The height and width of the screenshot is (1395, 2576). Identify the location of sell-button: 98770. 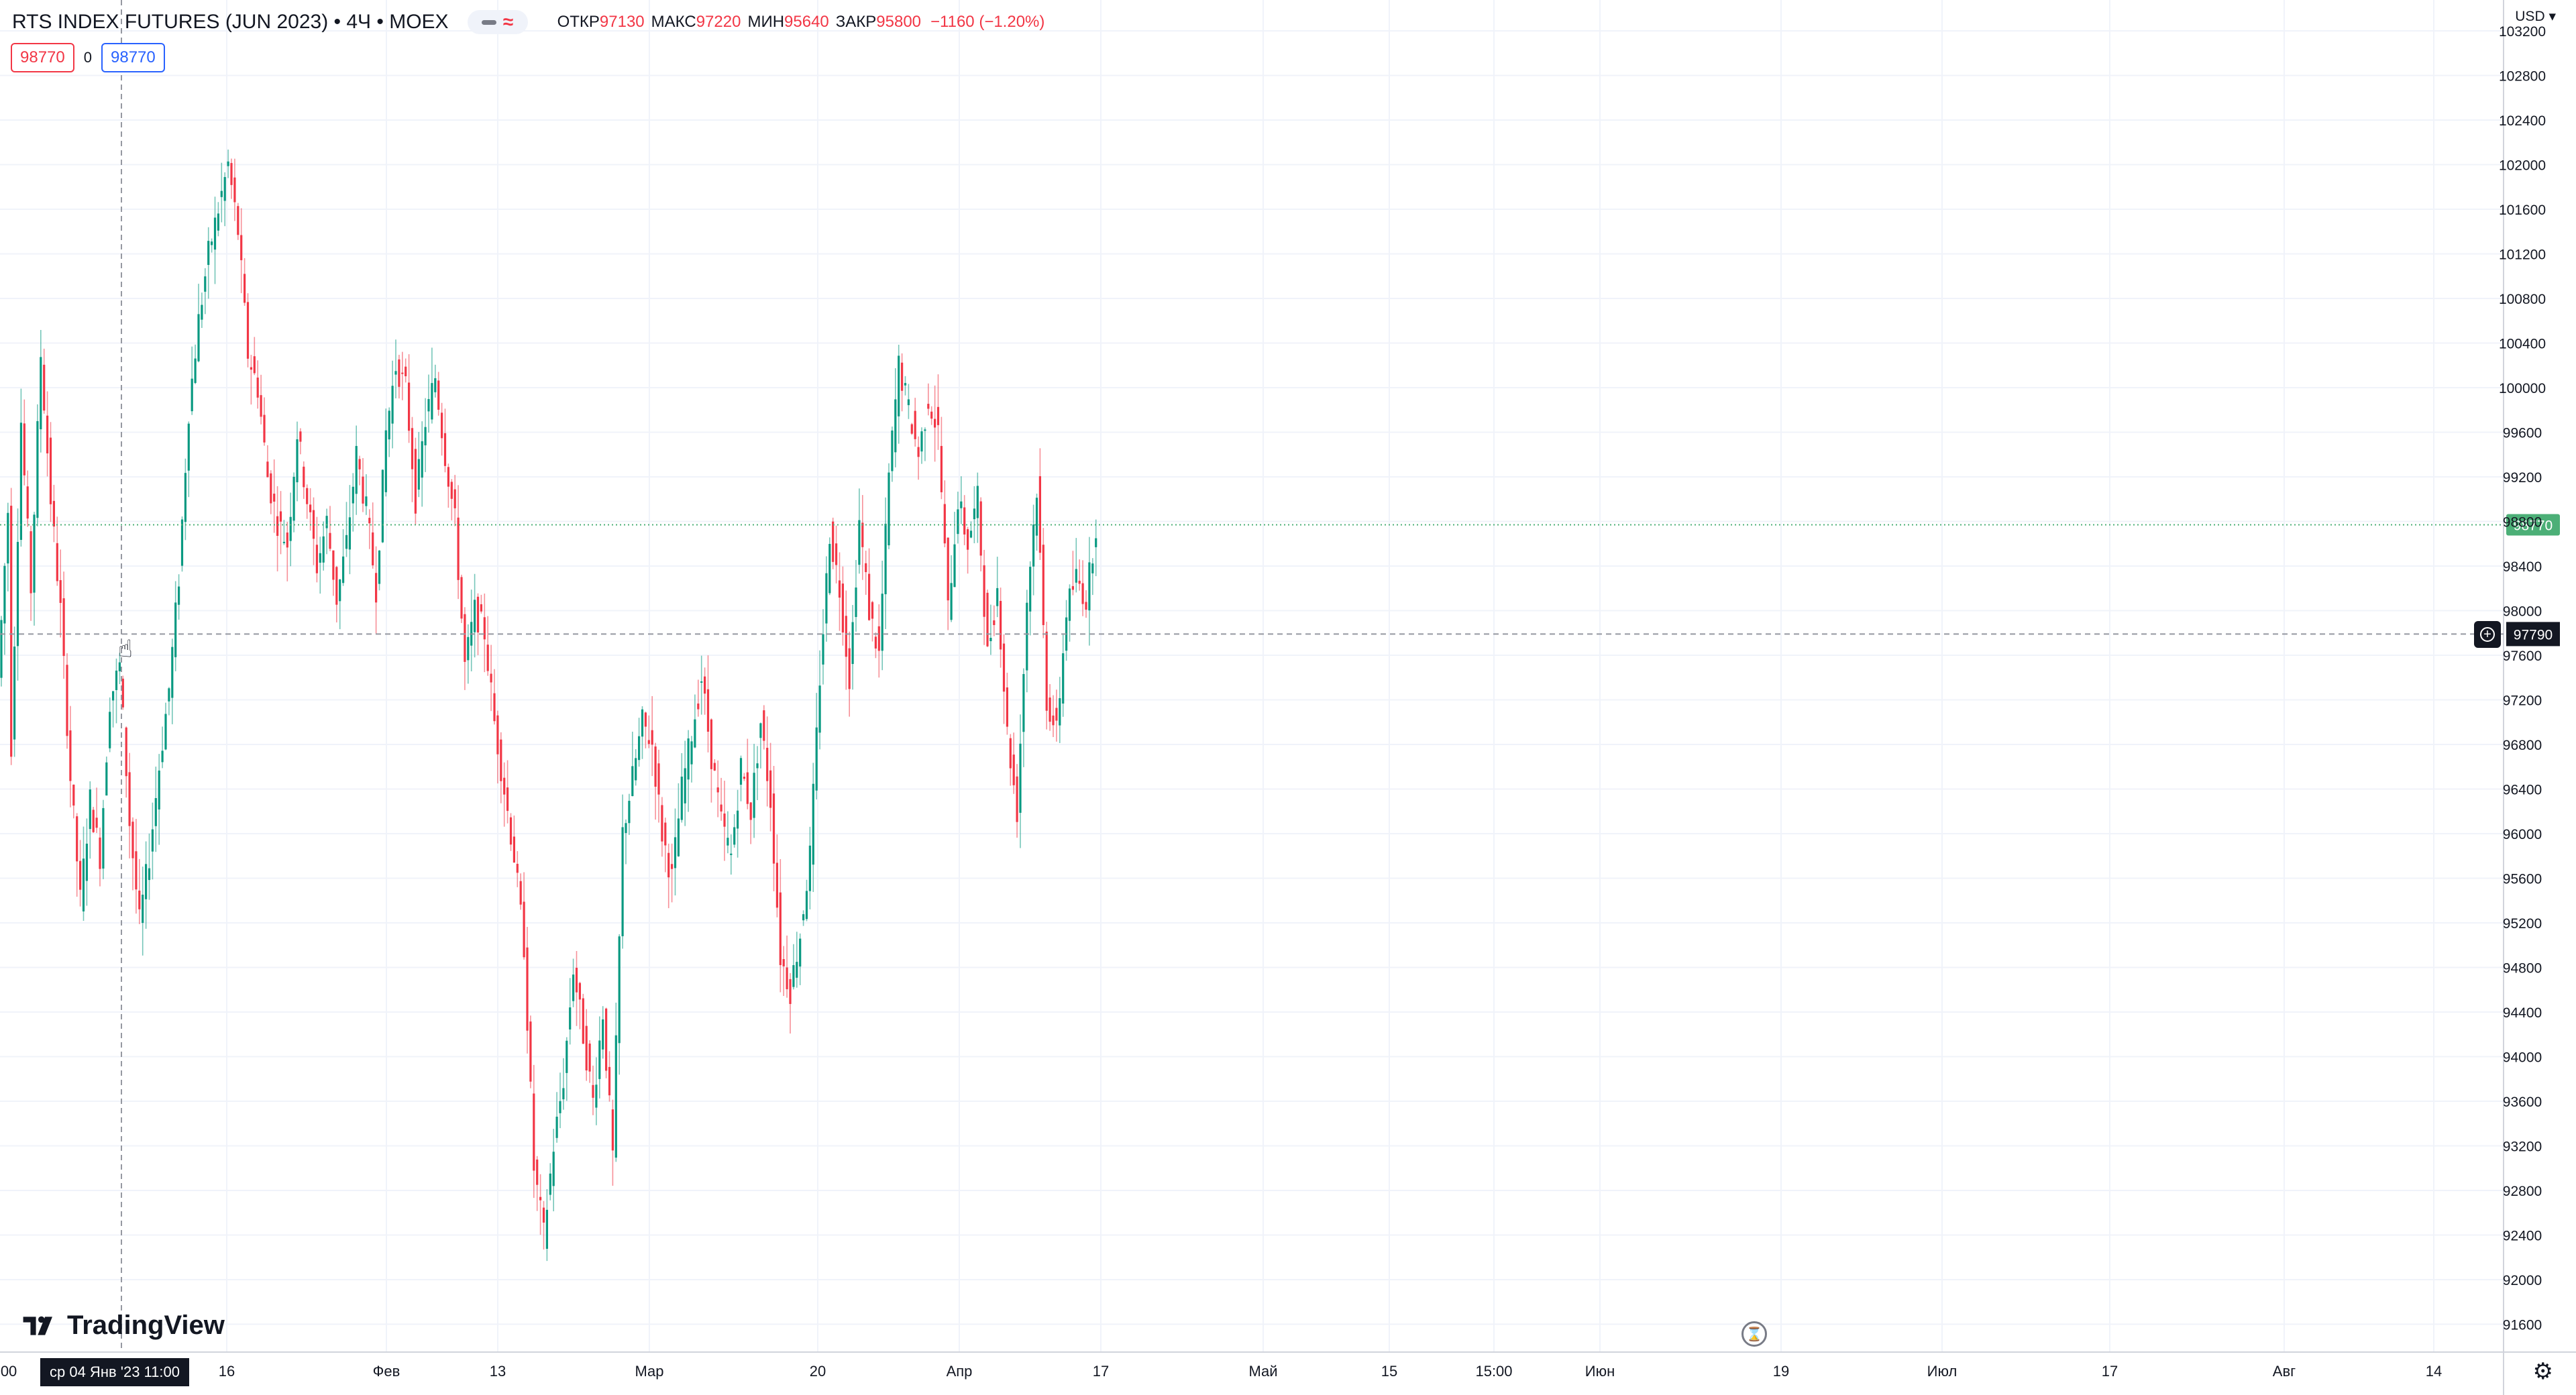
(42, 57).